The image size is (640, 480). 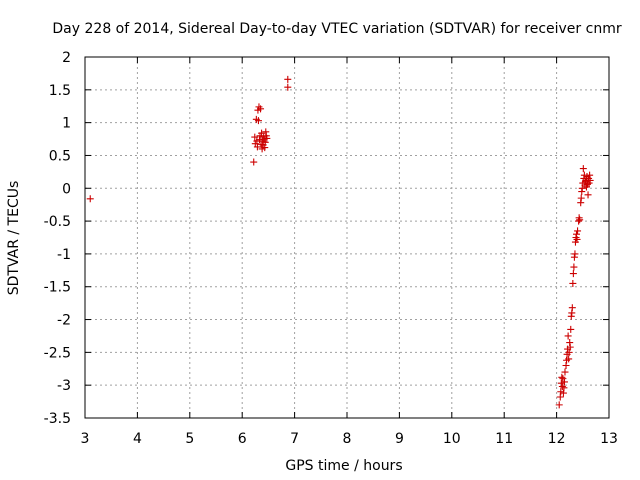 What do you see at coordinates (14, 238) in the screenshot?
I see `y-axis-label: SDTVAR / TECUs` at bounding box center [14, 238].